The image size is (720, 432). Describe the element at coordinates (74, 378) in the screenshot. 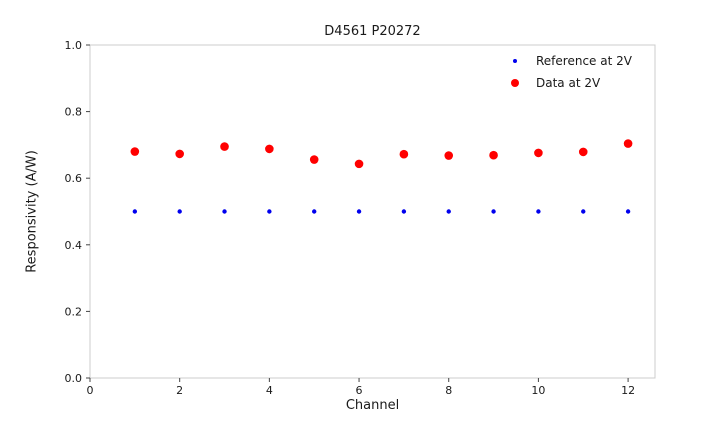

I see `y-tick-label: 0.0` at that location.